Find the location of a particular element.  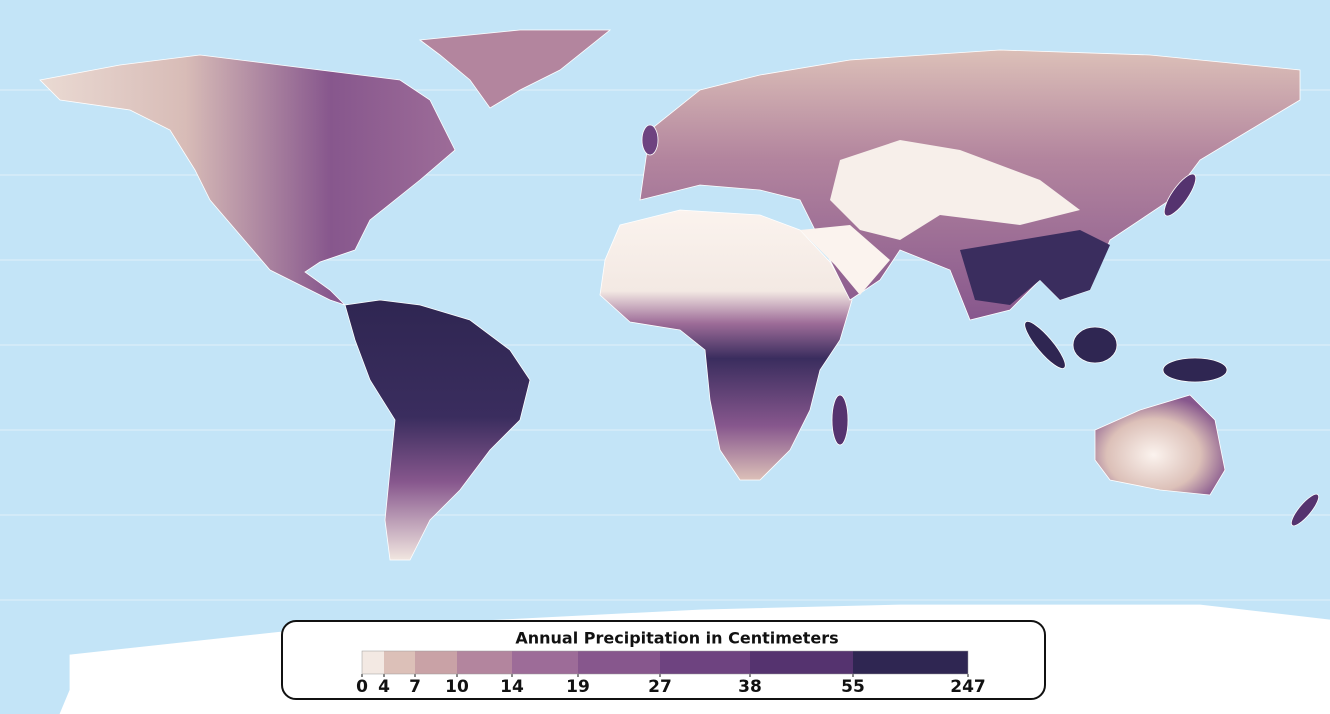

arid-asia is located at coordinates (955, 190).